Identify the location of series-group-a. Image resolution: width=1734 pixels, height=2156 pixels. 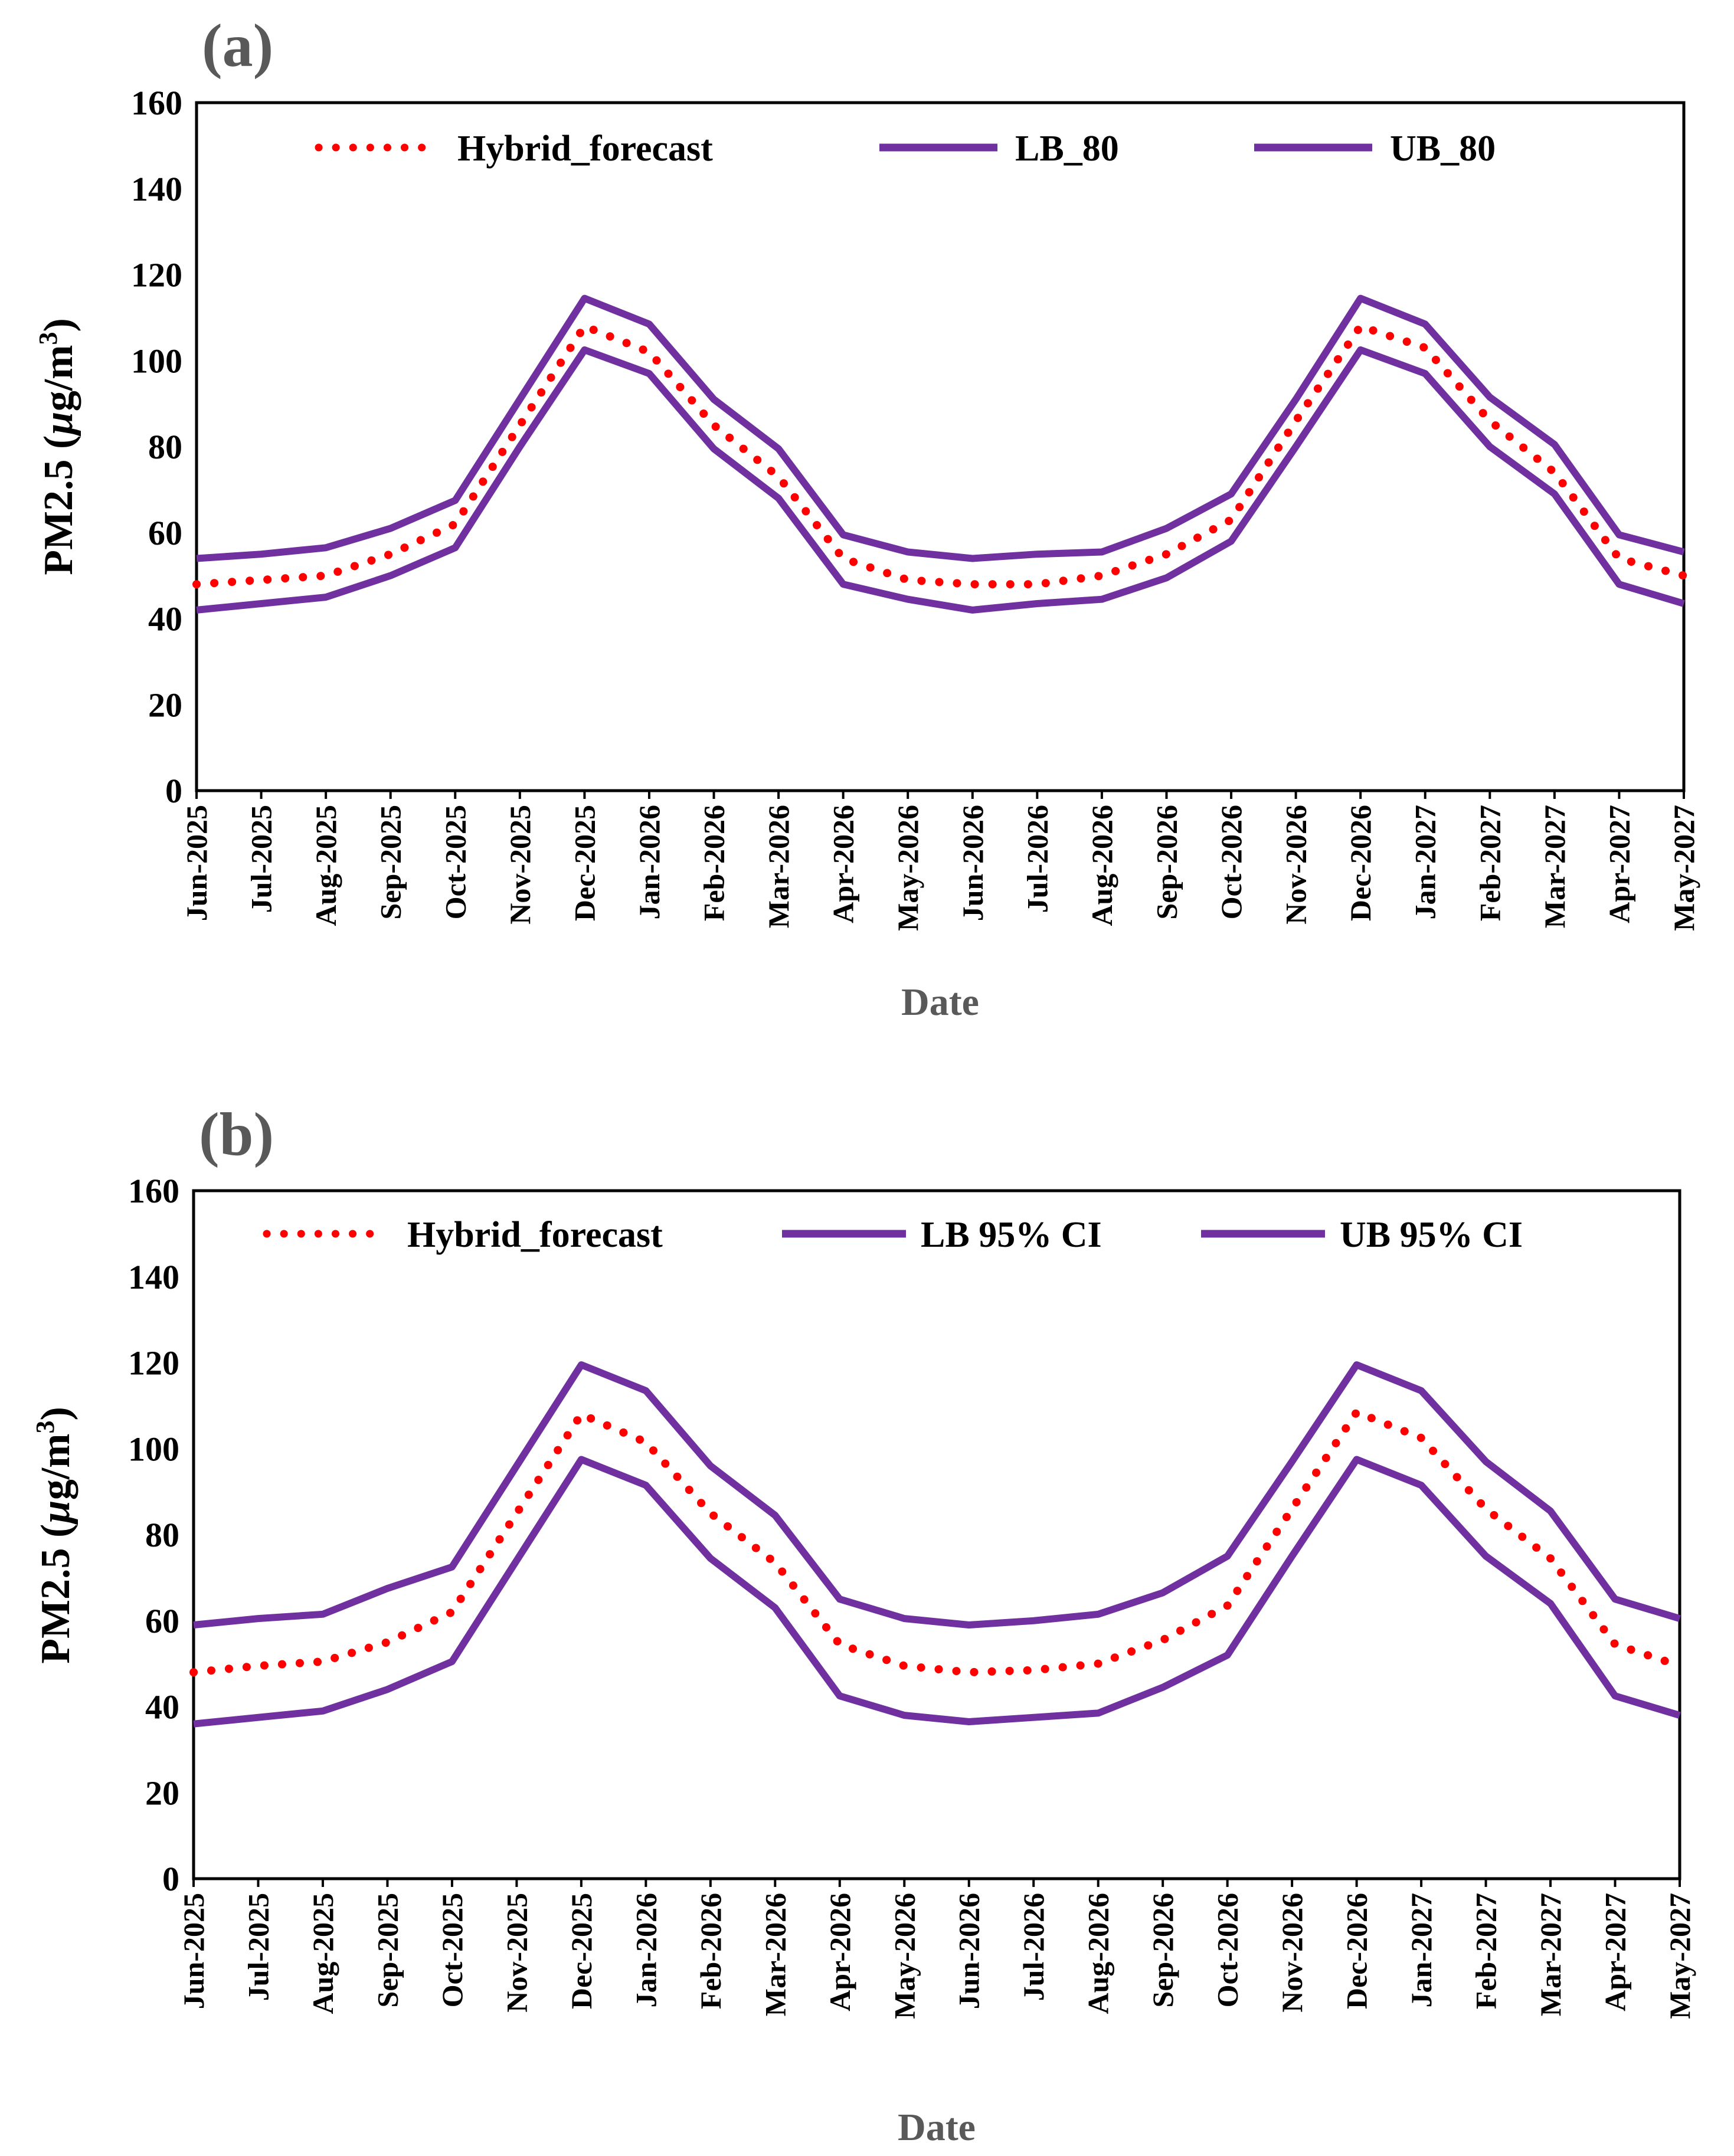
(940, 454).